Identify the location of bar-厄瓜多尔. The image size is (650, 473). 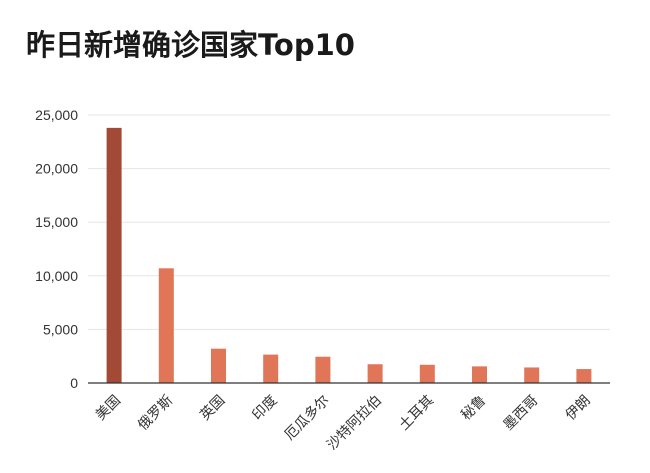
(323, 369).